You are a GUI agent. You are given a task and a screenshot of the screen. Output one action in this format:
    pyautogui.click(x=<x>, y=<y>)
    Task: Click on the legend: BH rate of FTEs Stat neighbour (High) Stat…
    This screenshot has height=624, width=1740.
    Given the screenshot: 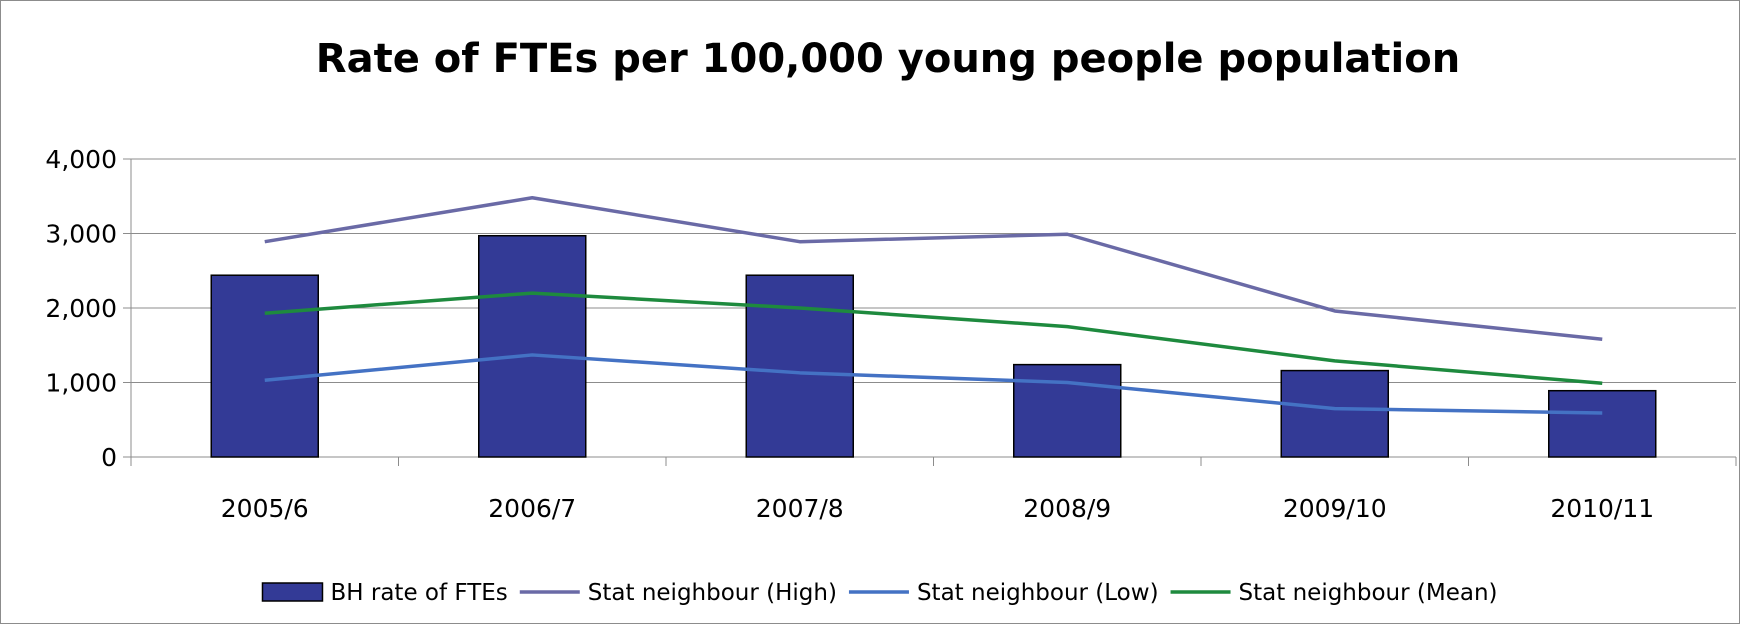 What is the action you would take?
    pyautogui.click(x=879, y=593)
    